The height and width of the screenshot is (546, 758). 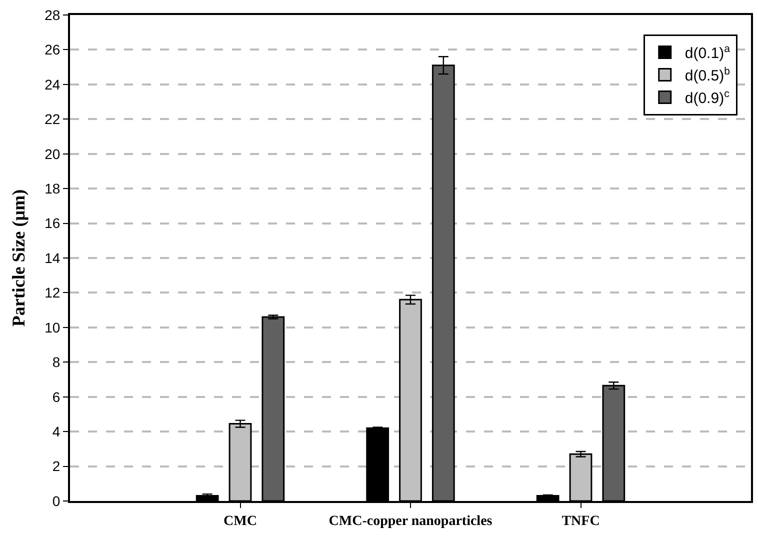 What do you see at coordinates (56, 466) in the screenshot?
I see `y-tick-label: 2` at bounding box center [56, 466].